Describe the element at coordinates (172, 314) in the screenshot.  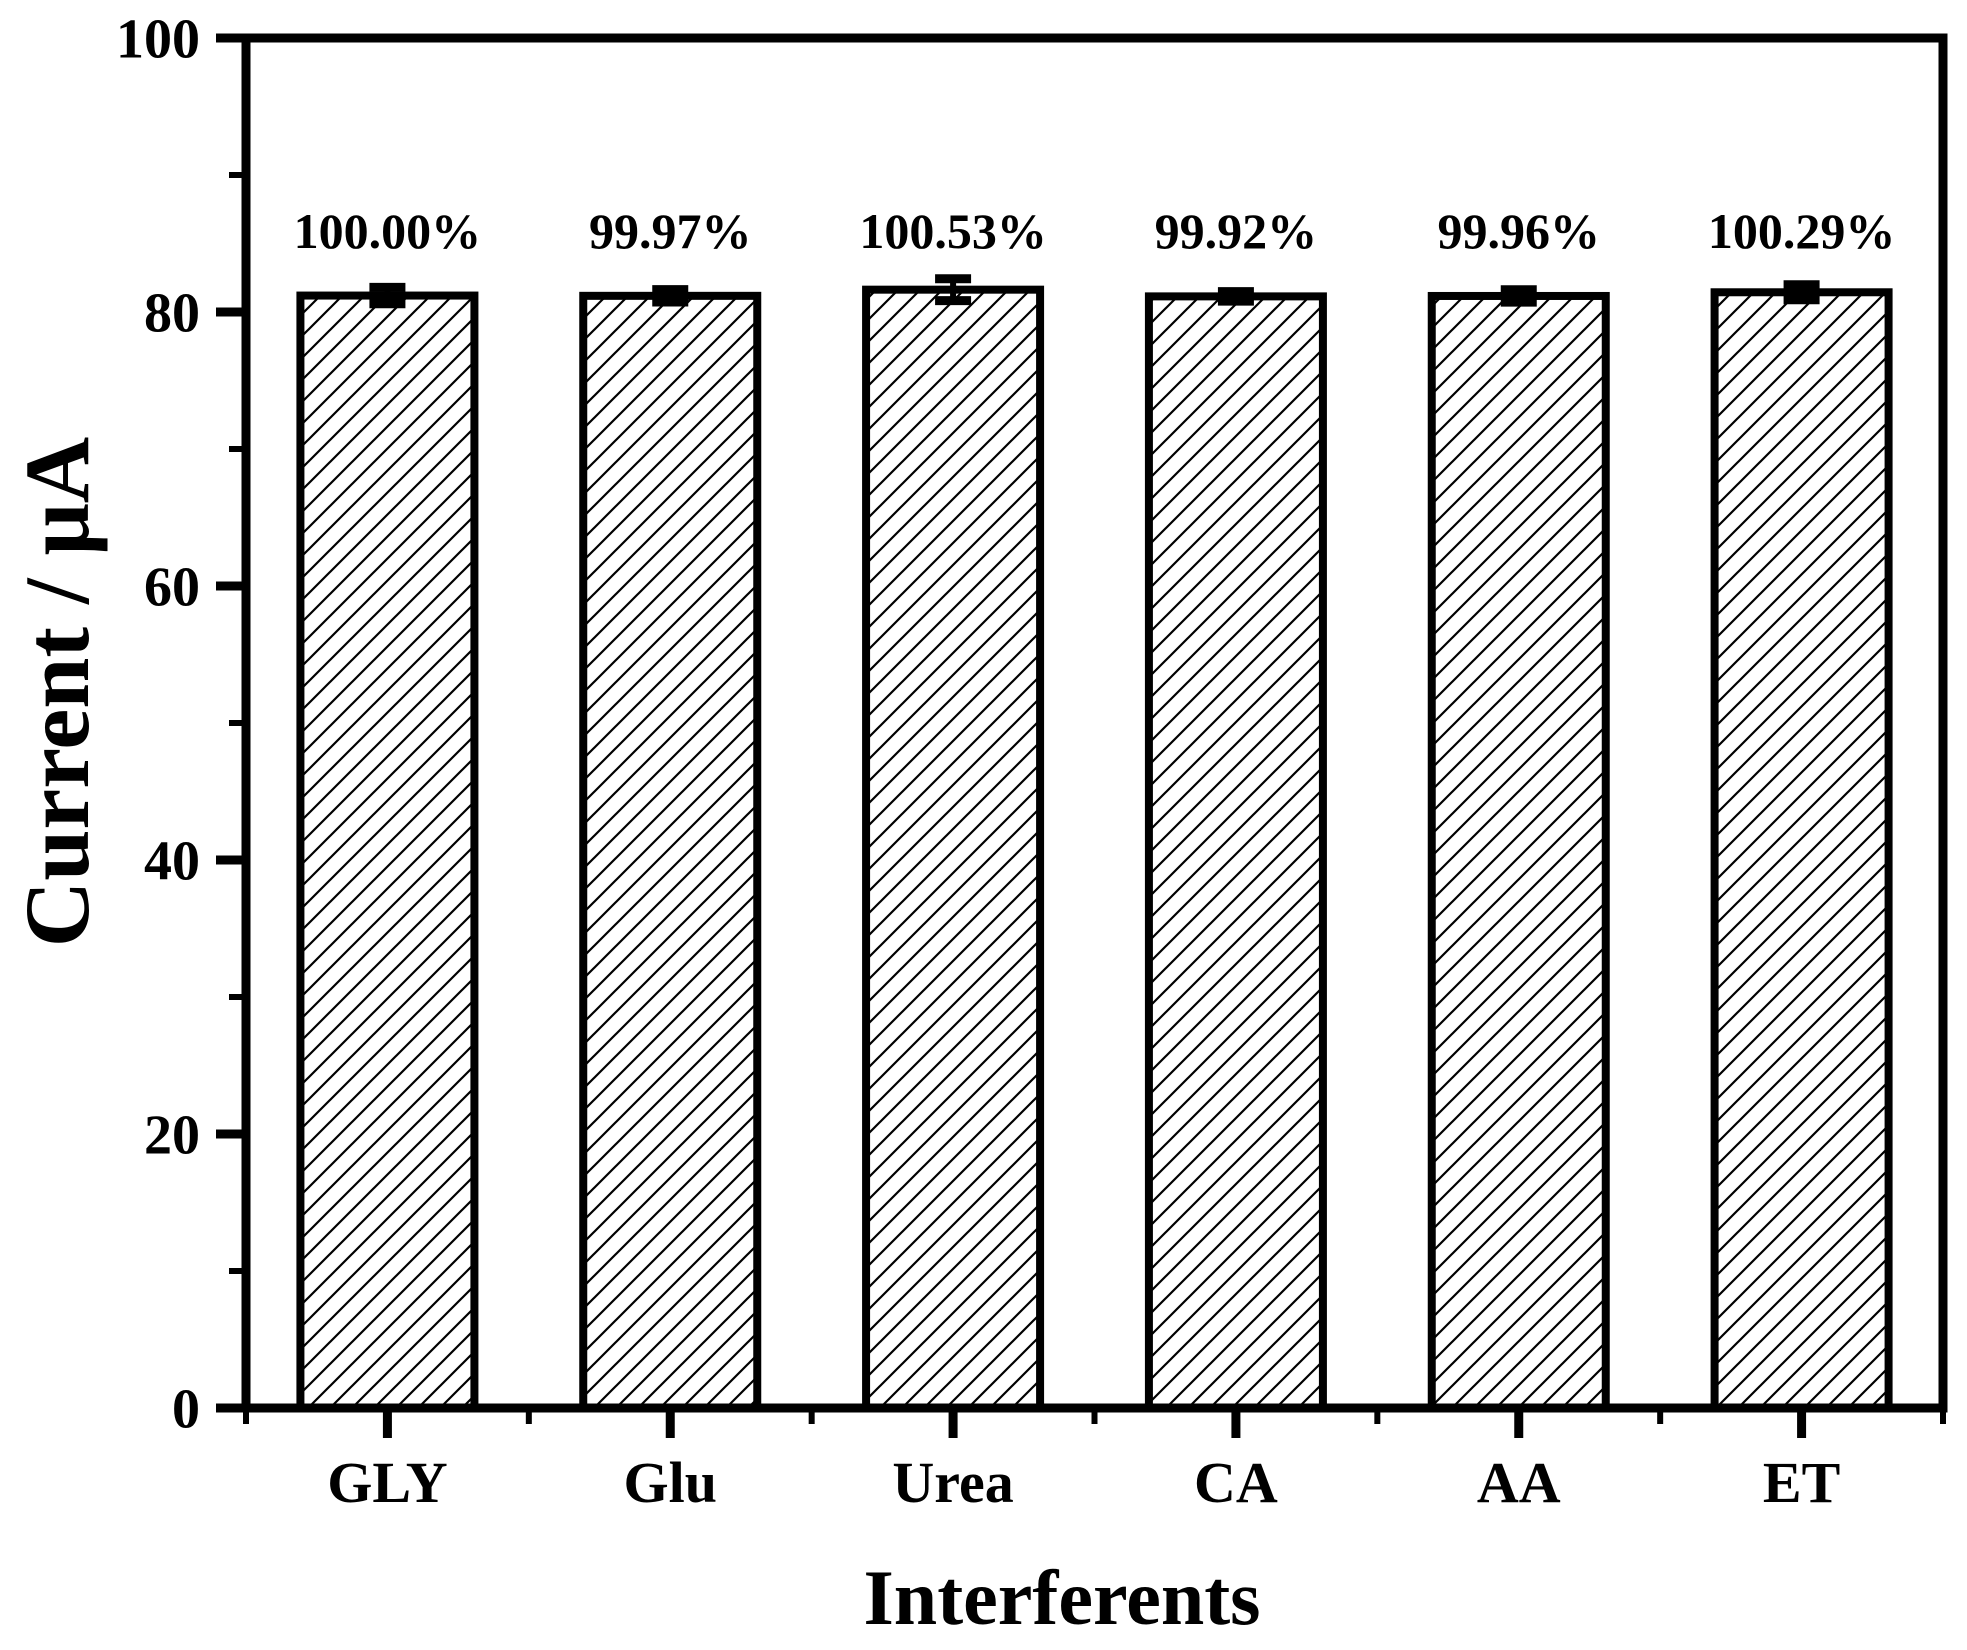
I see `y-tick-label-80: 80` at that location.